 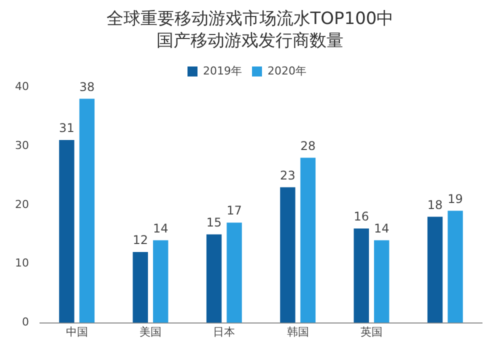 What do you see at coordinates (435, 205) in the screenshot?
I see `data-label: 18` at bounding box center [435, 205].